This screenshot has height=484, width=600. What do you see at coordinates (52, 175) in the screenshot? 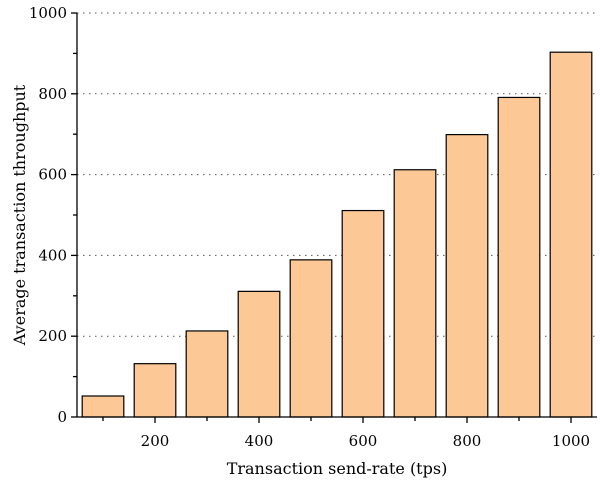
I see `y-tick-label-600: 600` at bounding box center [52, 175].